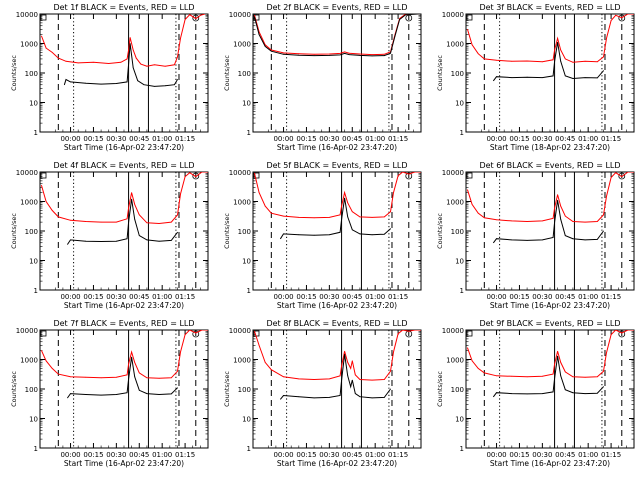  What do you see at coordinates (398, 297) in the screenshot?
I see `x-tick-label: 01:15` at bounding box center [398, 297].